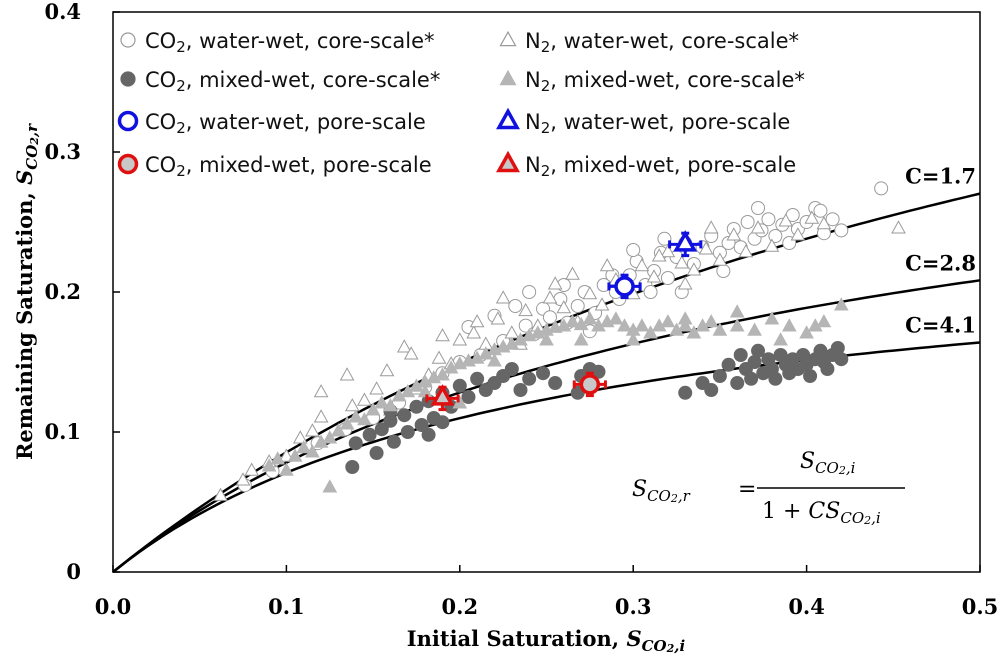 This screenshot has width=1000, height=660. What do you see at coordinates (62, 431) in the screenshot?
I see `y-tick-label: 0.1` at bounding box center [62, 431].